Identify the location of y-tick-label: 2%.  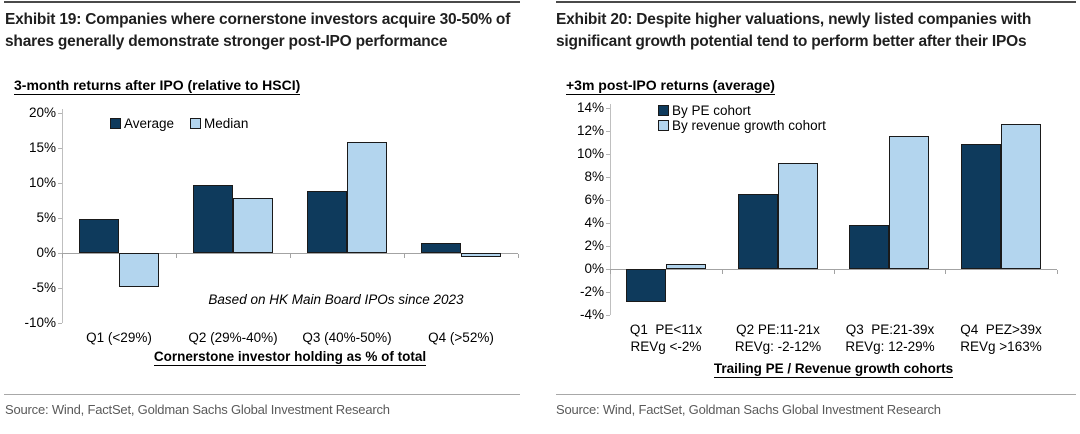
(594, 245).